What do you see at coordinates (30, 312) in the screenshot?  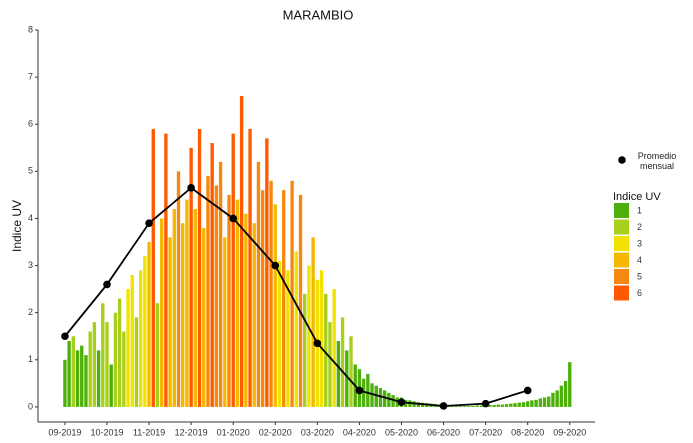 I see `y-tick-label: 2` at bounding box center [30, 312].